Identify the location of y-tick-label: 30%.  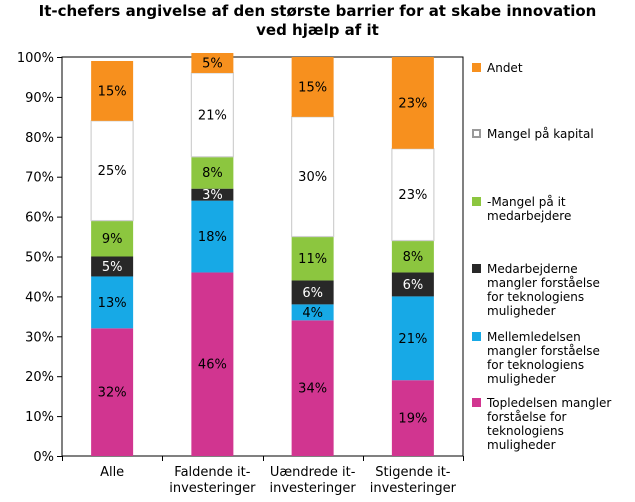
(39, 337).